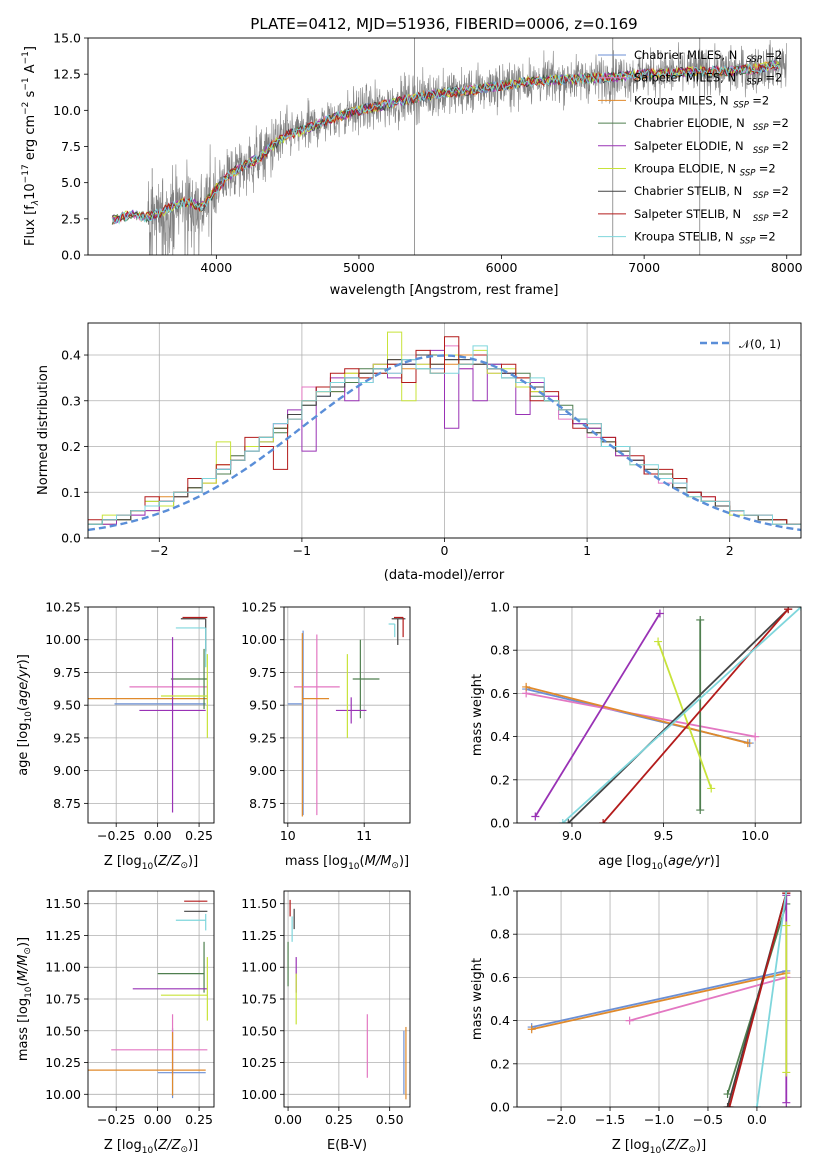 This screenshot has width=819, height=1170. What do you see at coordinates (687, 214) in the screenshot?
I see `legend-label: Salpeter STELIB, N` at bounding box center [687, 214].